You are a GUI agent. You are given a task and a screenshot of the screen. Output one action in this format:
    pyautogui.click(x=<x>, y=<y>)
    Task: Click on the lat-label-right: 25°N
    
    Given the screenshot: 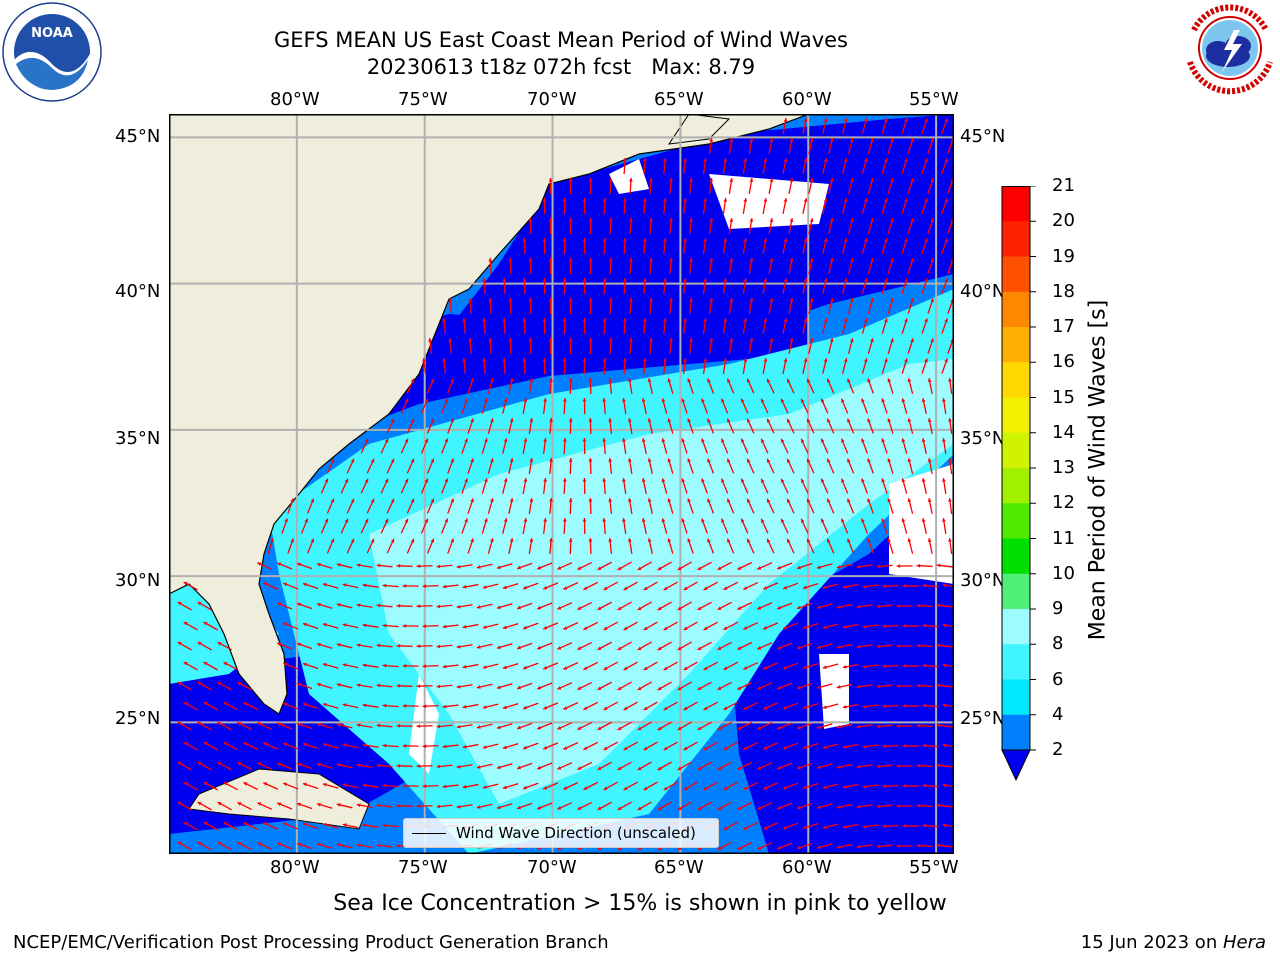 What is the action you would take?
    pyautogui.click(x=983, y=718)
    